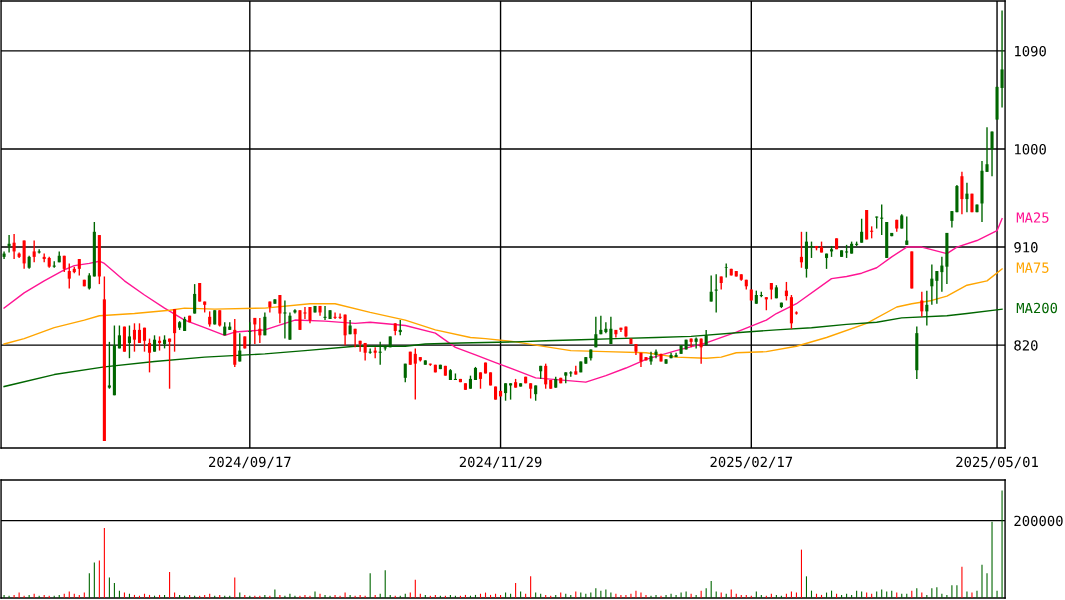 The width and height of the screenshot is (1065, 600). Describe the element at coordinates (1030, 149) in the screenshot. I see `y-tick-label: 1000` at that location.